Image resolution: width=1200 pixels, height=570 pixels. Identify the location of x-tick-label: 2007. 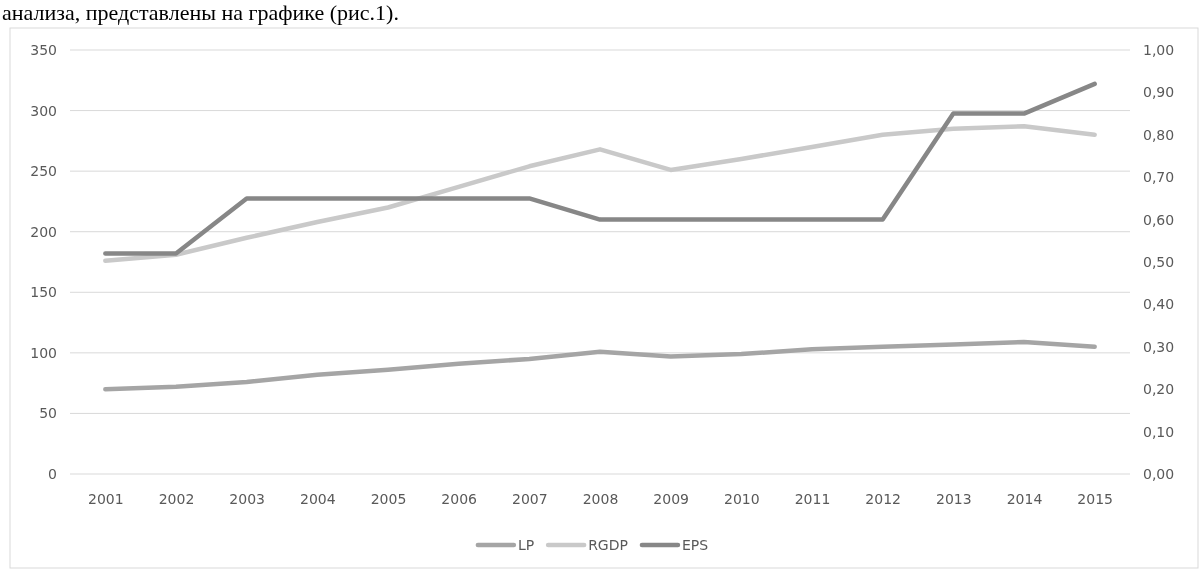
(530, 498).